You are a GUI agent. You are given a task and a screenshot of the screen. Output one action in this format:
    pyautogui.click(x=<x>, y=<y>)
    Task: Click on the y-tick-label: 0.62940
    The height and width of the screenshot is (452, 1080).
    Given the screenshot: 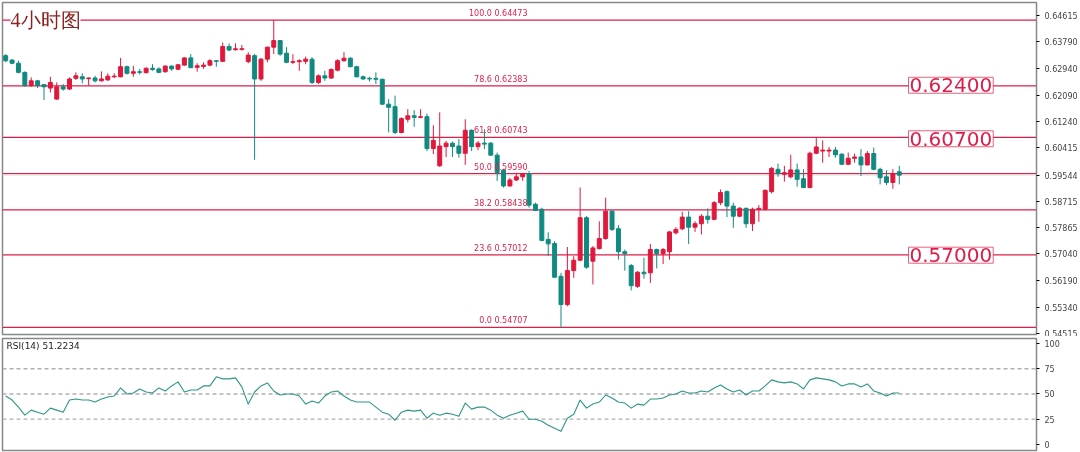 What is the action you would take?
    pyautogui.click(x=1061, y=69)
    